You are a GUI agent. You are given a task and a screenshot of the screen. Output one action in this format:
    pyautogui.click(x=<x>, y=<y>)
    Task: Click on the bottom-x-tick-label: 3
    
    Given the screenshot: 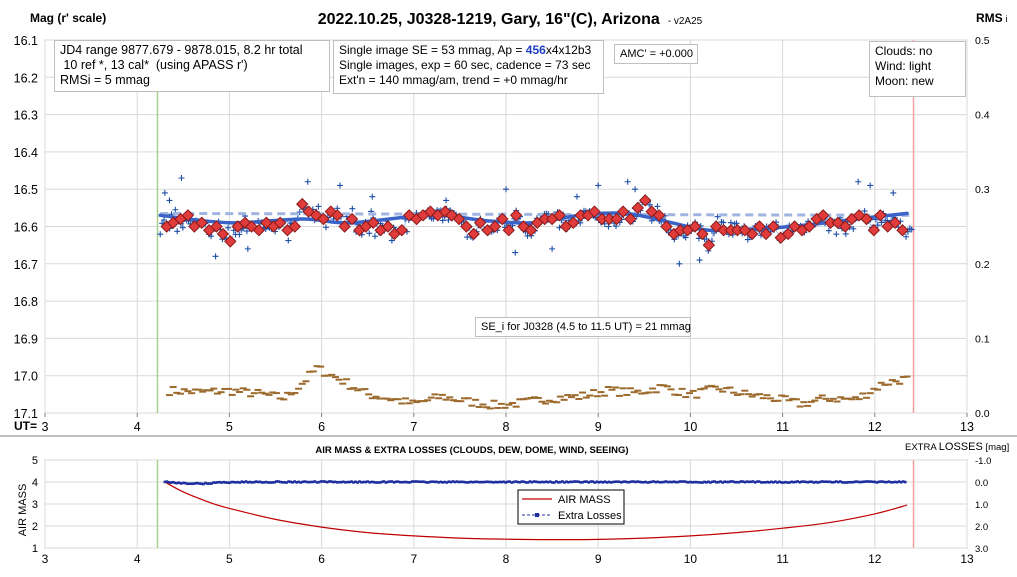 What is the action you would take?
    pyautogui.click(x=45, y=559)
    